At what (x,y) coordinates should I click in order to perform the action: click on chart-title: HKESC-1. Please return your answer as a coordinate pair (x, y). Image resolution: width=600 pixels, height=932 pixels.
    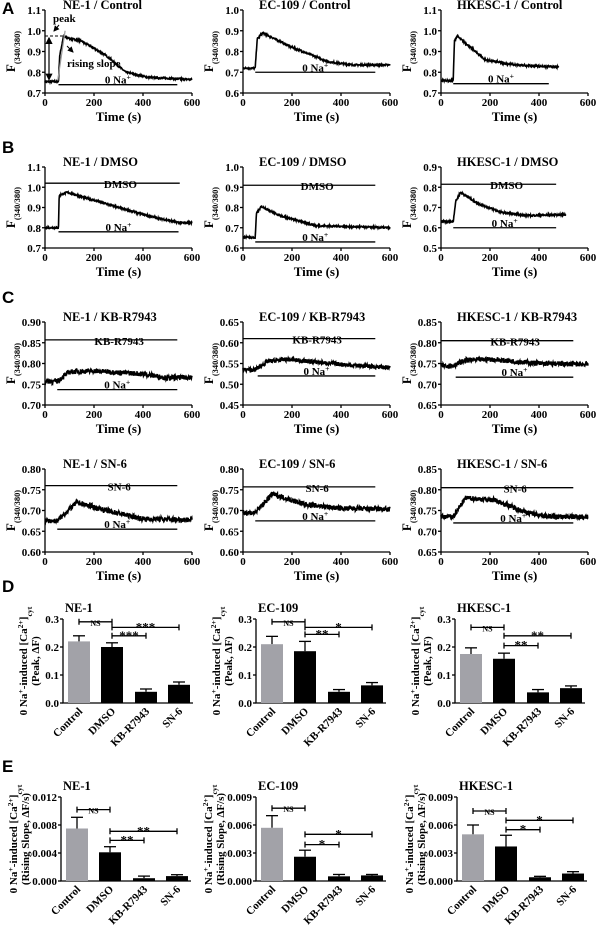
    Looking at the image, I should click on (484, 608).